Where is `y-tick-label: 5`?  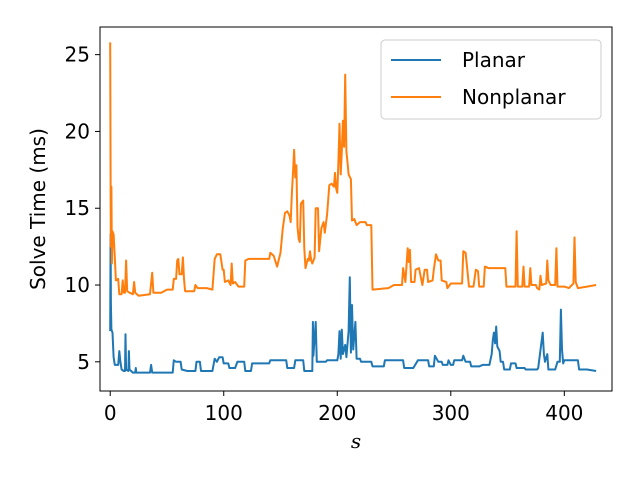 y-tick-label: 5 is located at coordinates (83, 362).